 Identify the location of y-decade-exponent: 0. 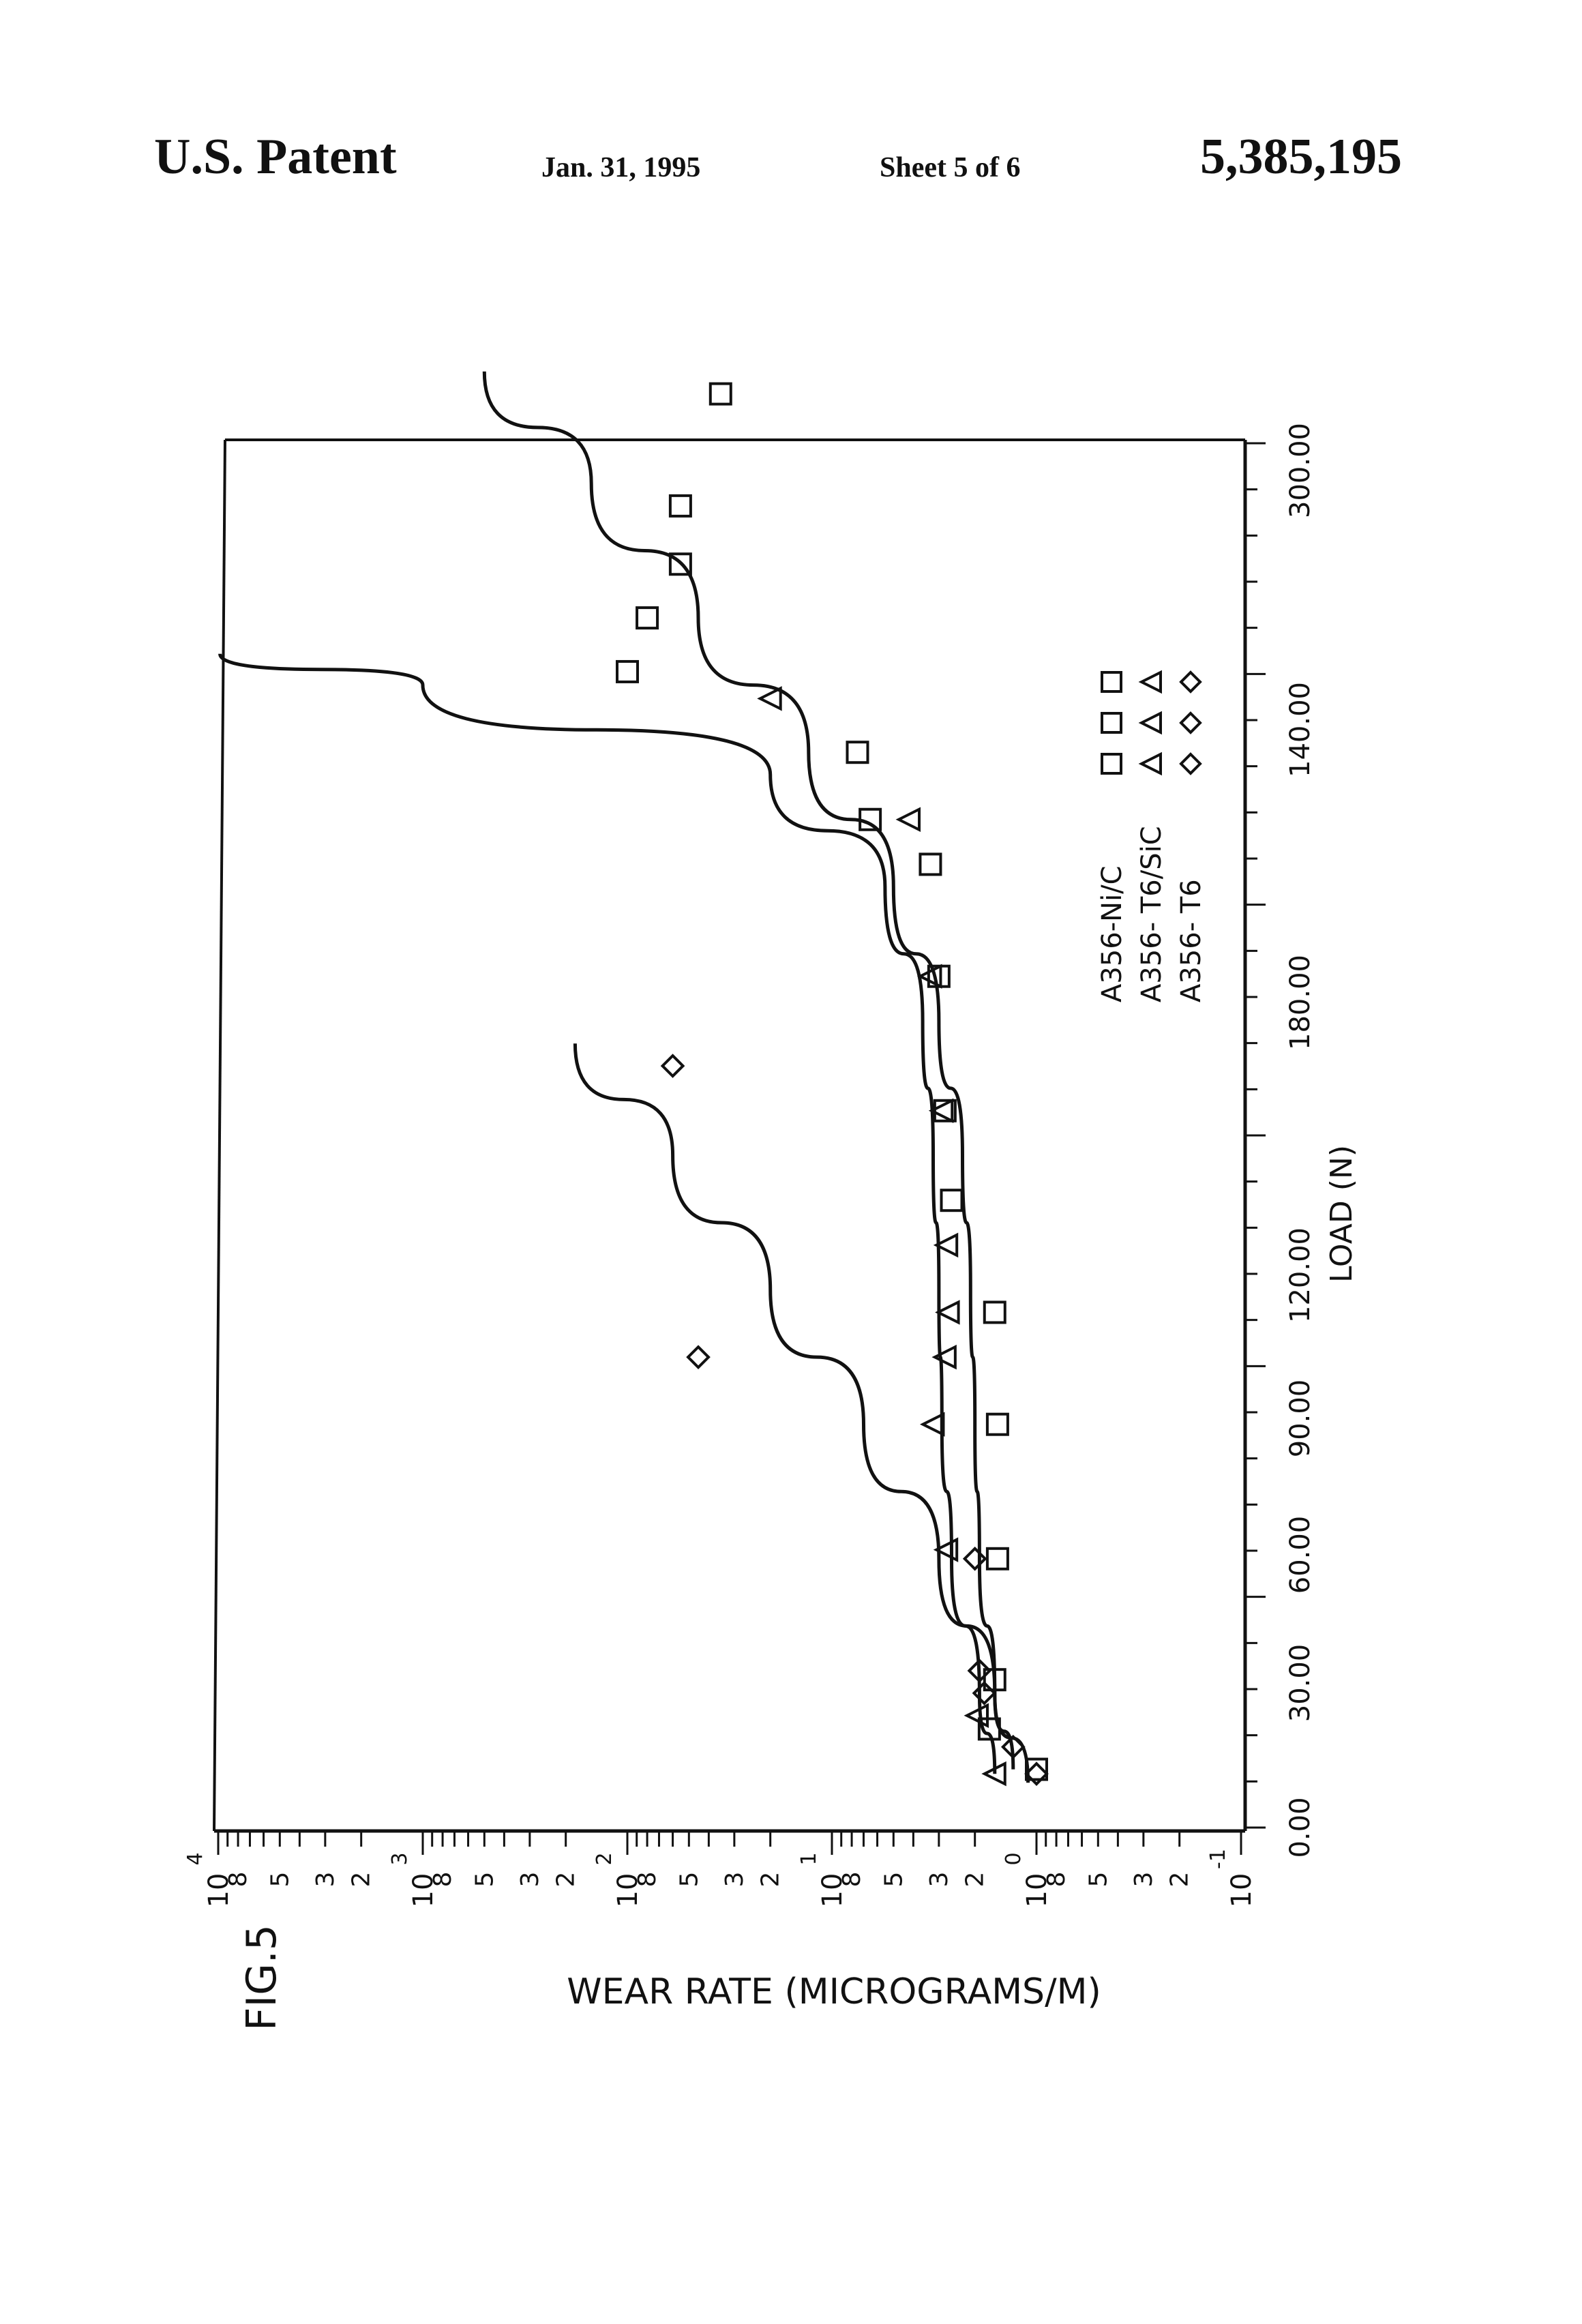
(1014, 1858).